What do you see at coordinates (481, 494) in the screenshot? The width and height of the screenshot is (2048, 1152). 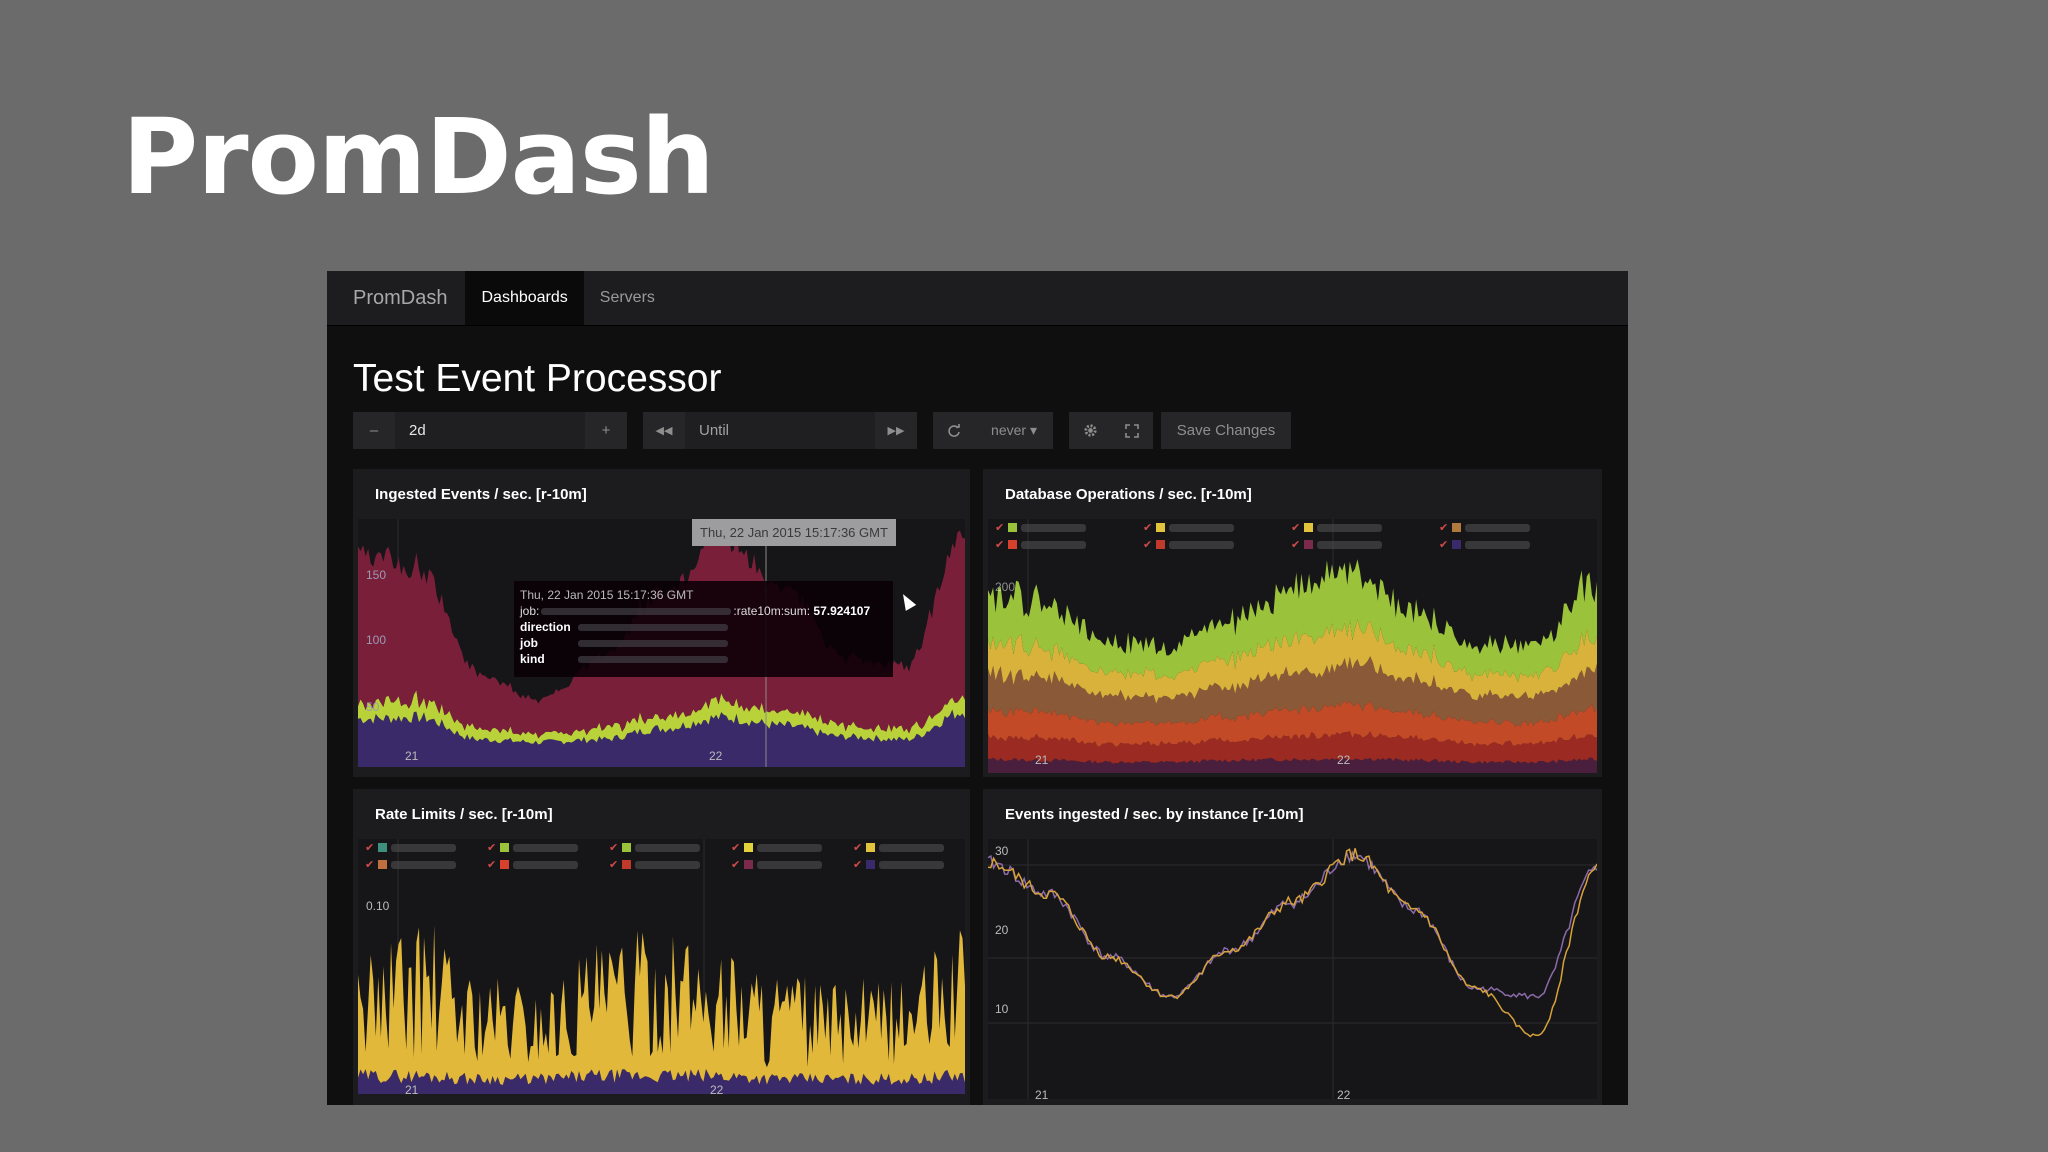 I see `panel-title: Ingested Events / sec. [r-10m]` at bounding box center [481, 494].